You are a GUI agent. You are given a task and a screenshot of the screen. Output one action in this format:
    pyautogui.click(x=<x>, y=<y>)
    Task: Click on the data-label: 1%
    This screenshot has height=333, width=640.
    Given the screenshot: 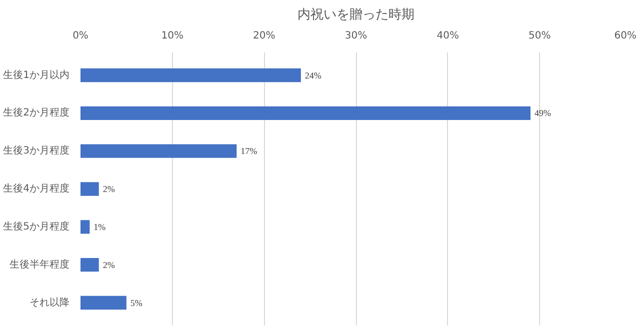 What is the action you would take?
    pyautogui.click(x=100, y=227)
    